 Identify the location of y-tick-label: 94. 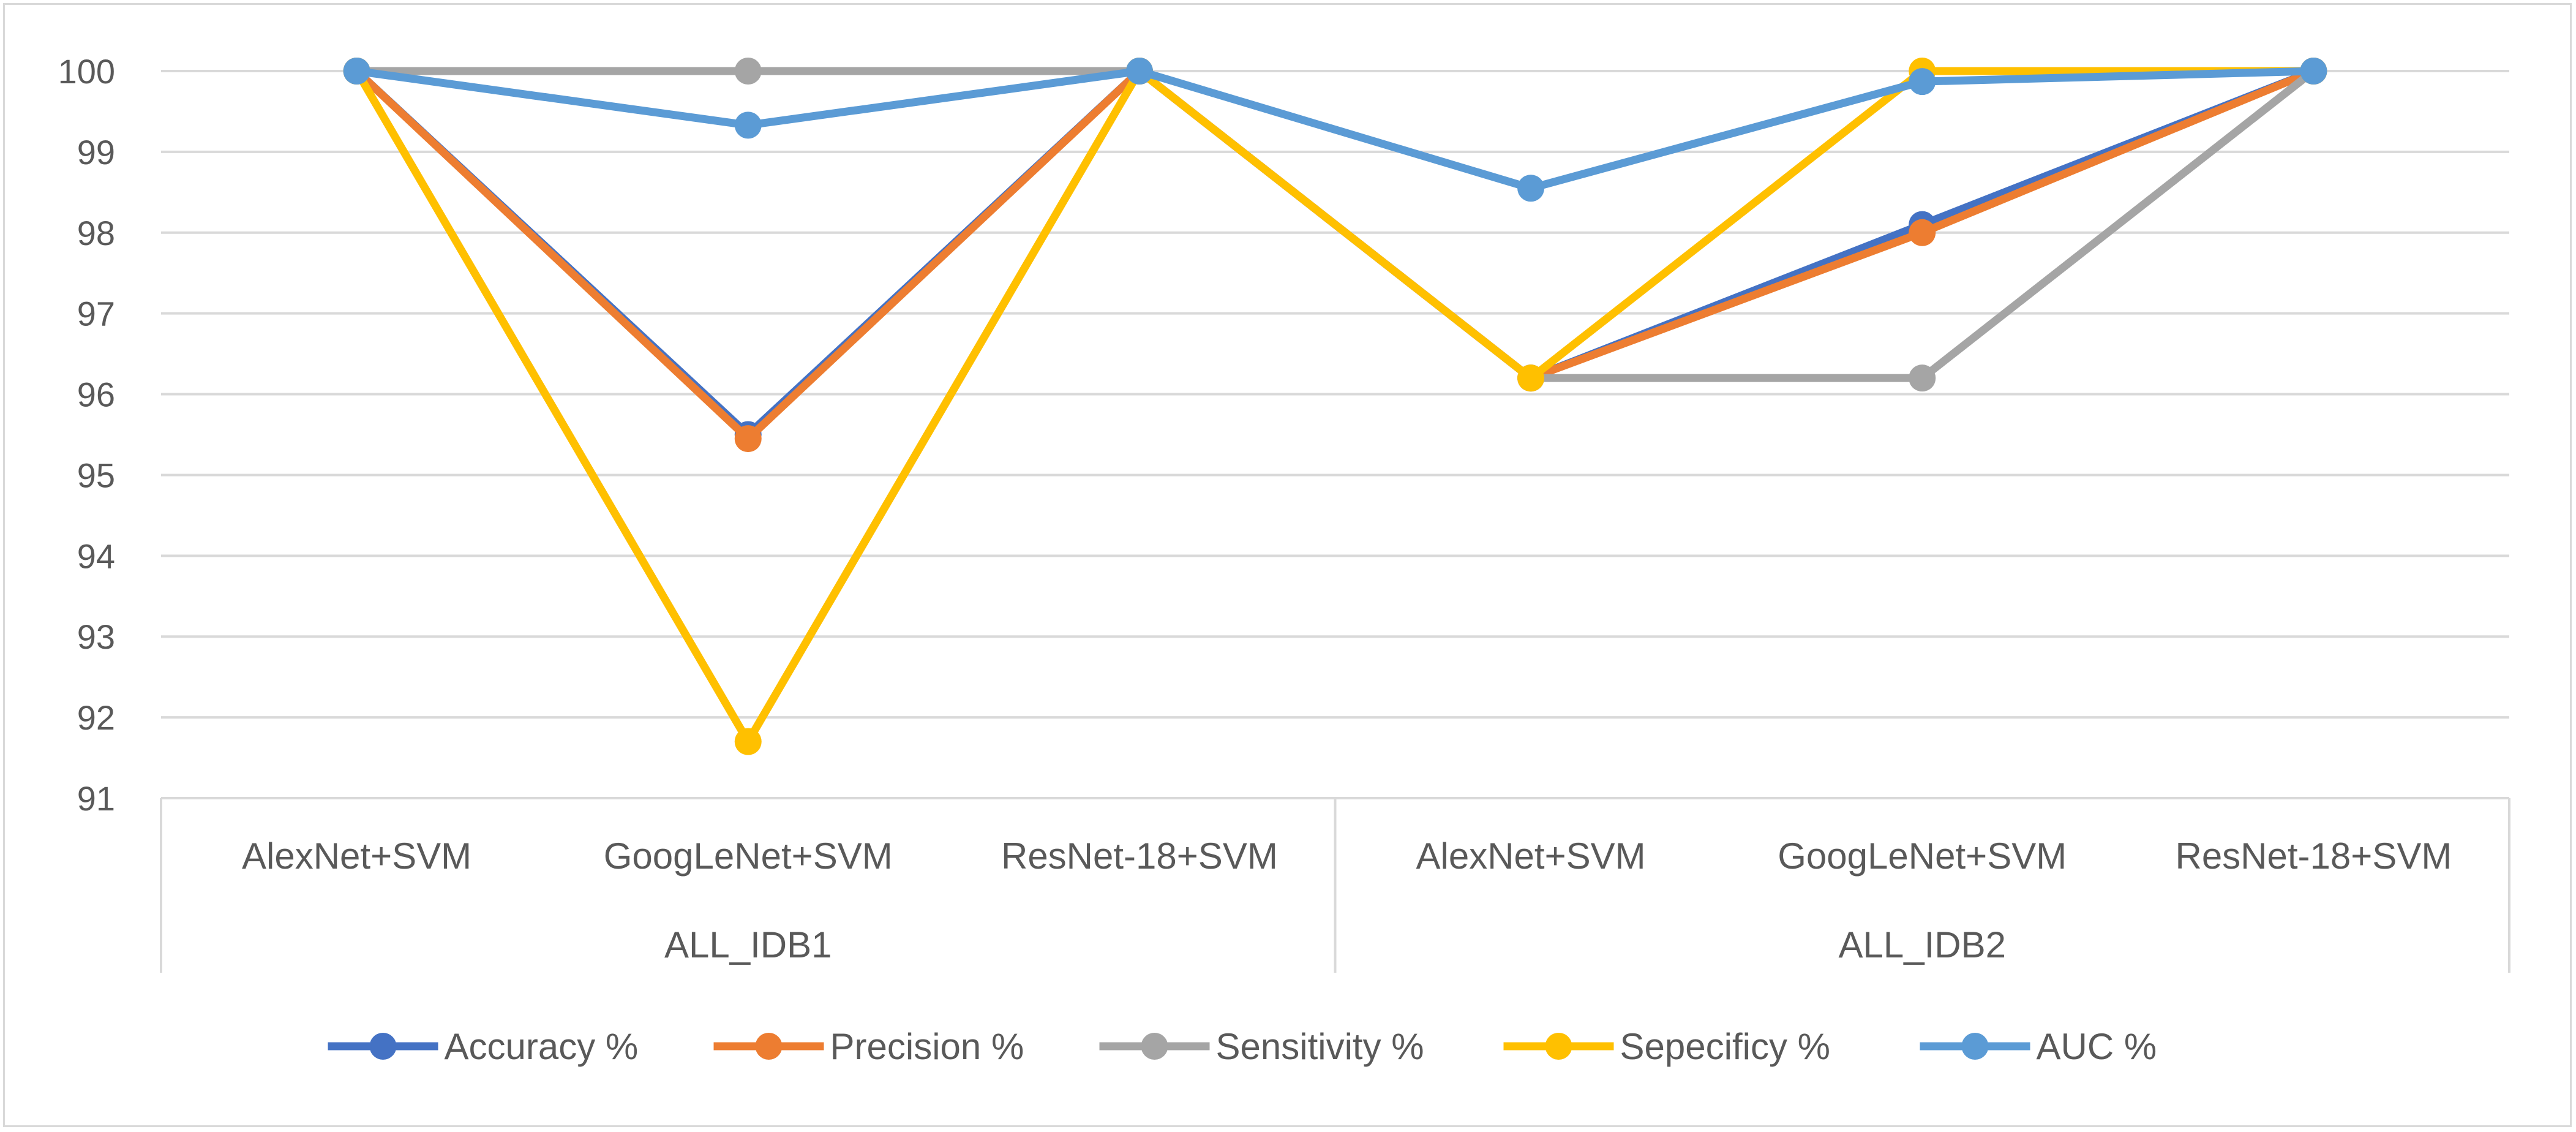
(96, 556).